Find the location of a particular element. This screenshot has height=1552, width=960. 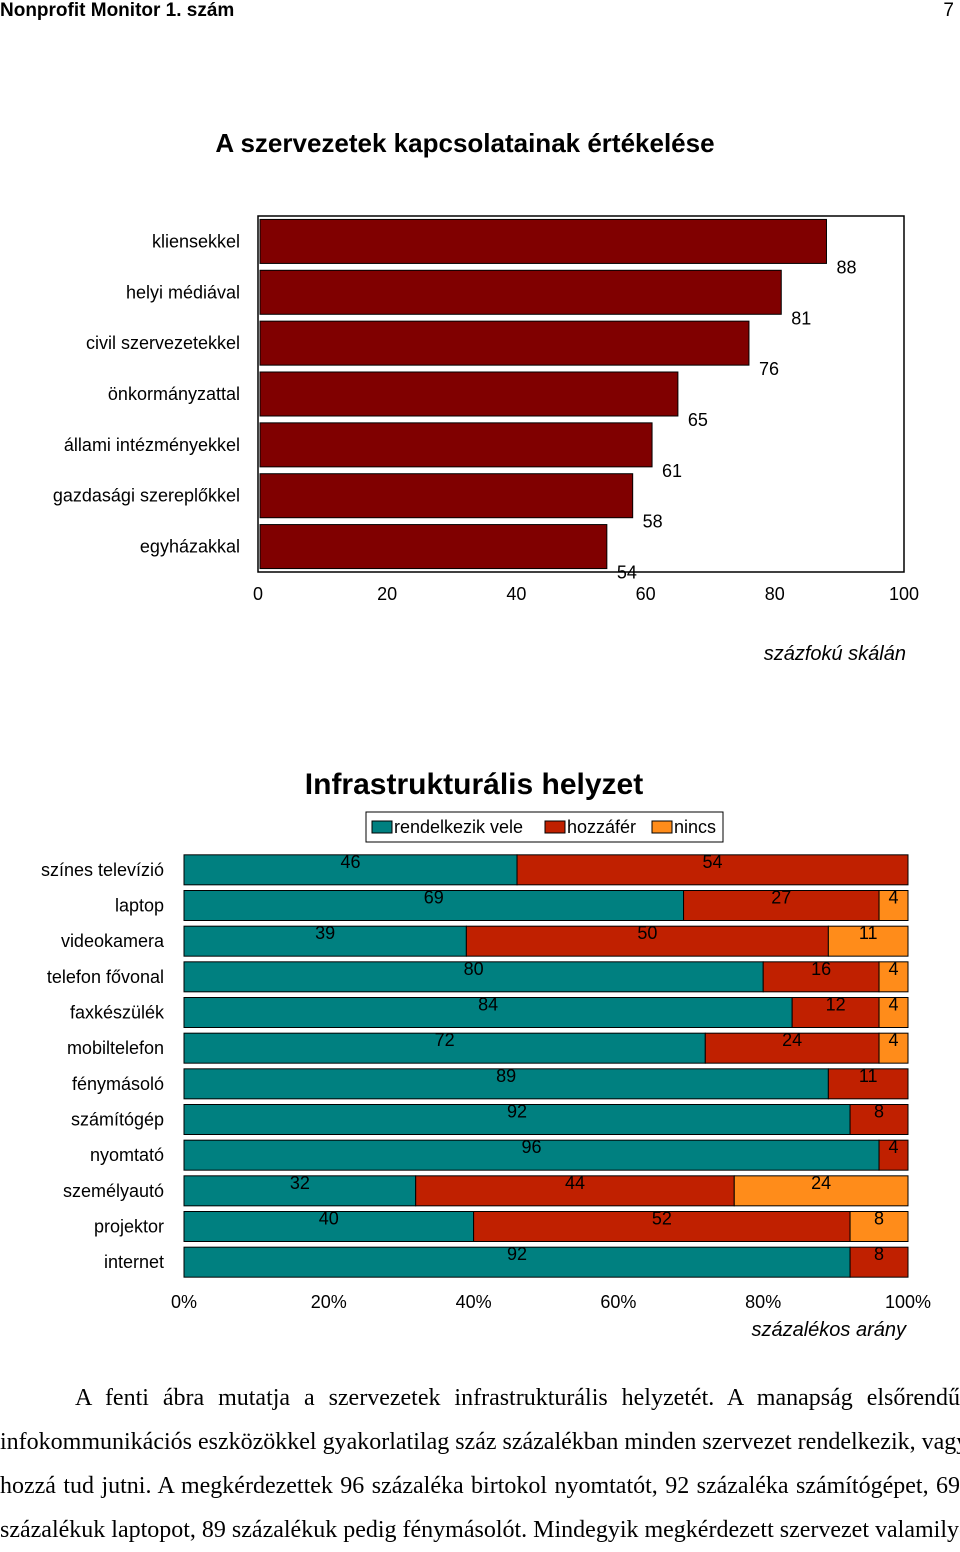

chart2-data-label: 89 is located at coordinates (506, 1076).